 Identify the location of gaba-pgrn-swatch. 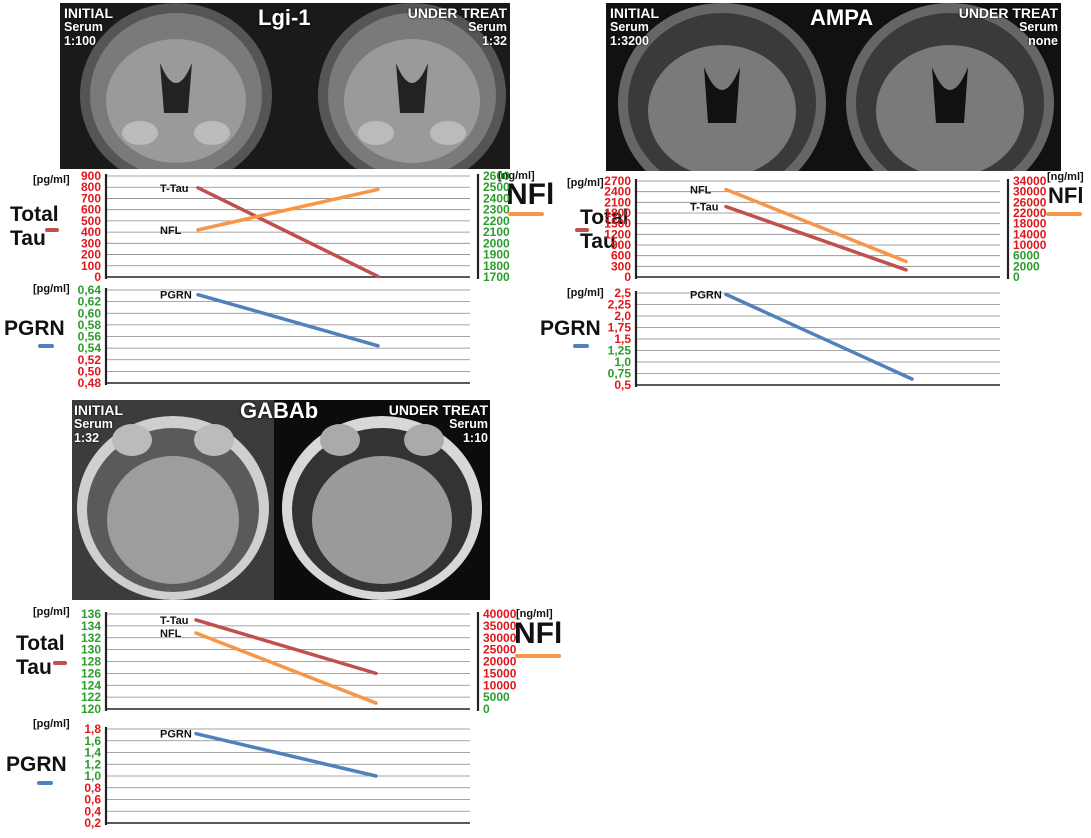
(45, 783).